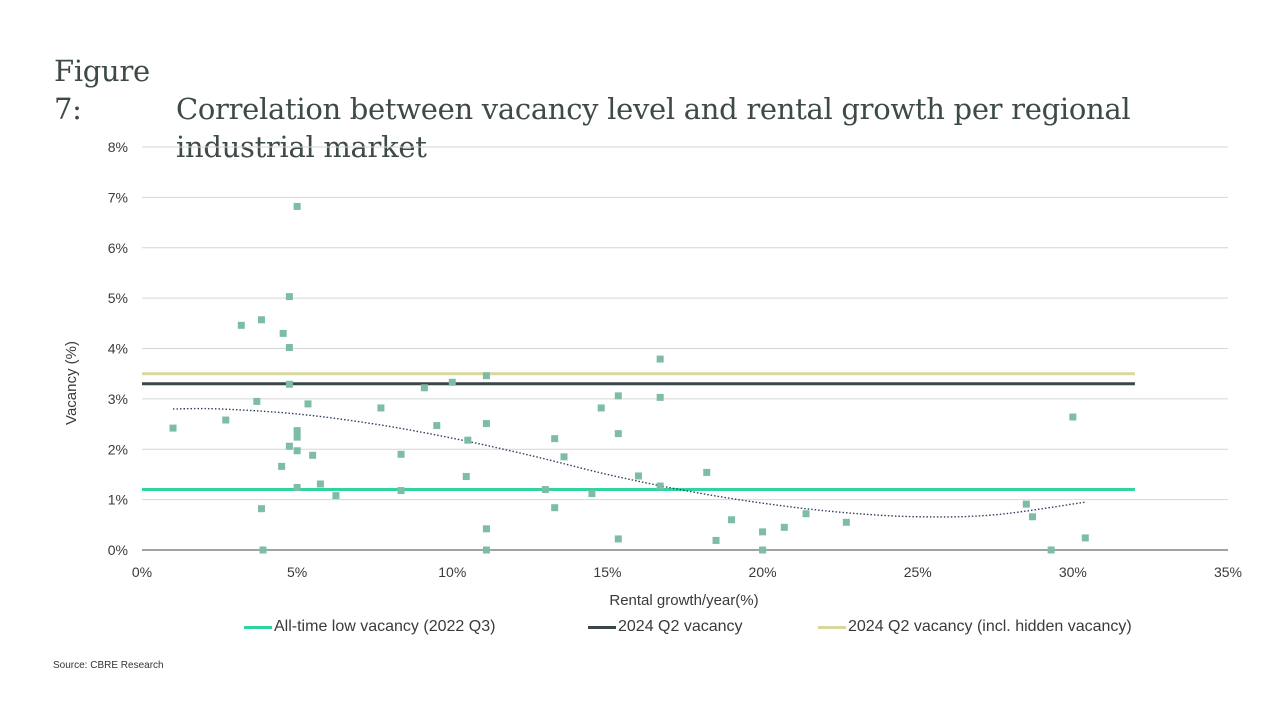 The image size is (1280, 720). I want to click on x-axis-label: Rental growth/year(%), so click(683, 600).